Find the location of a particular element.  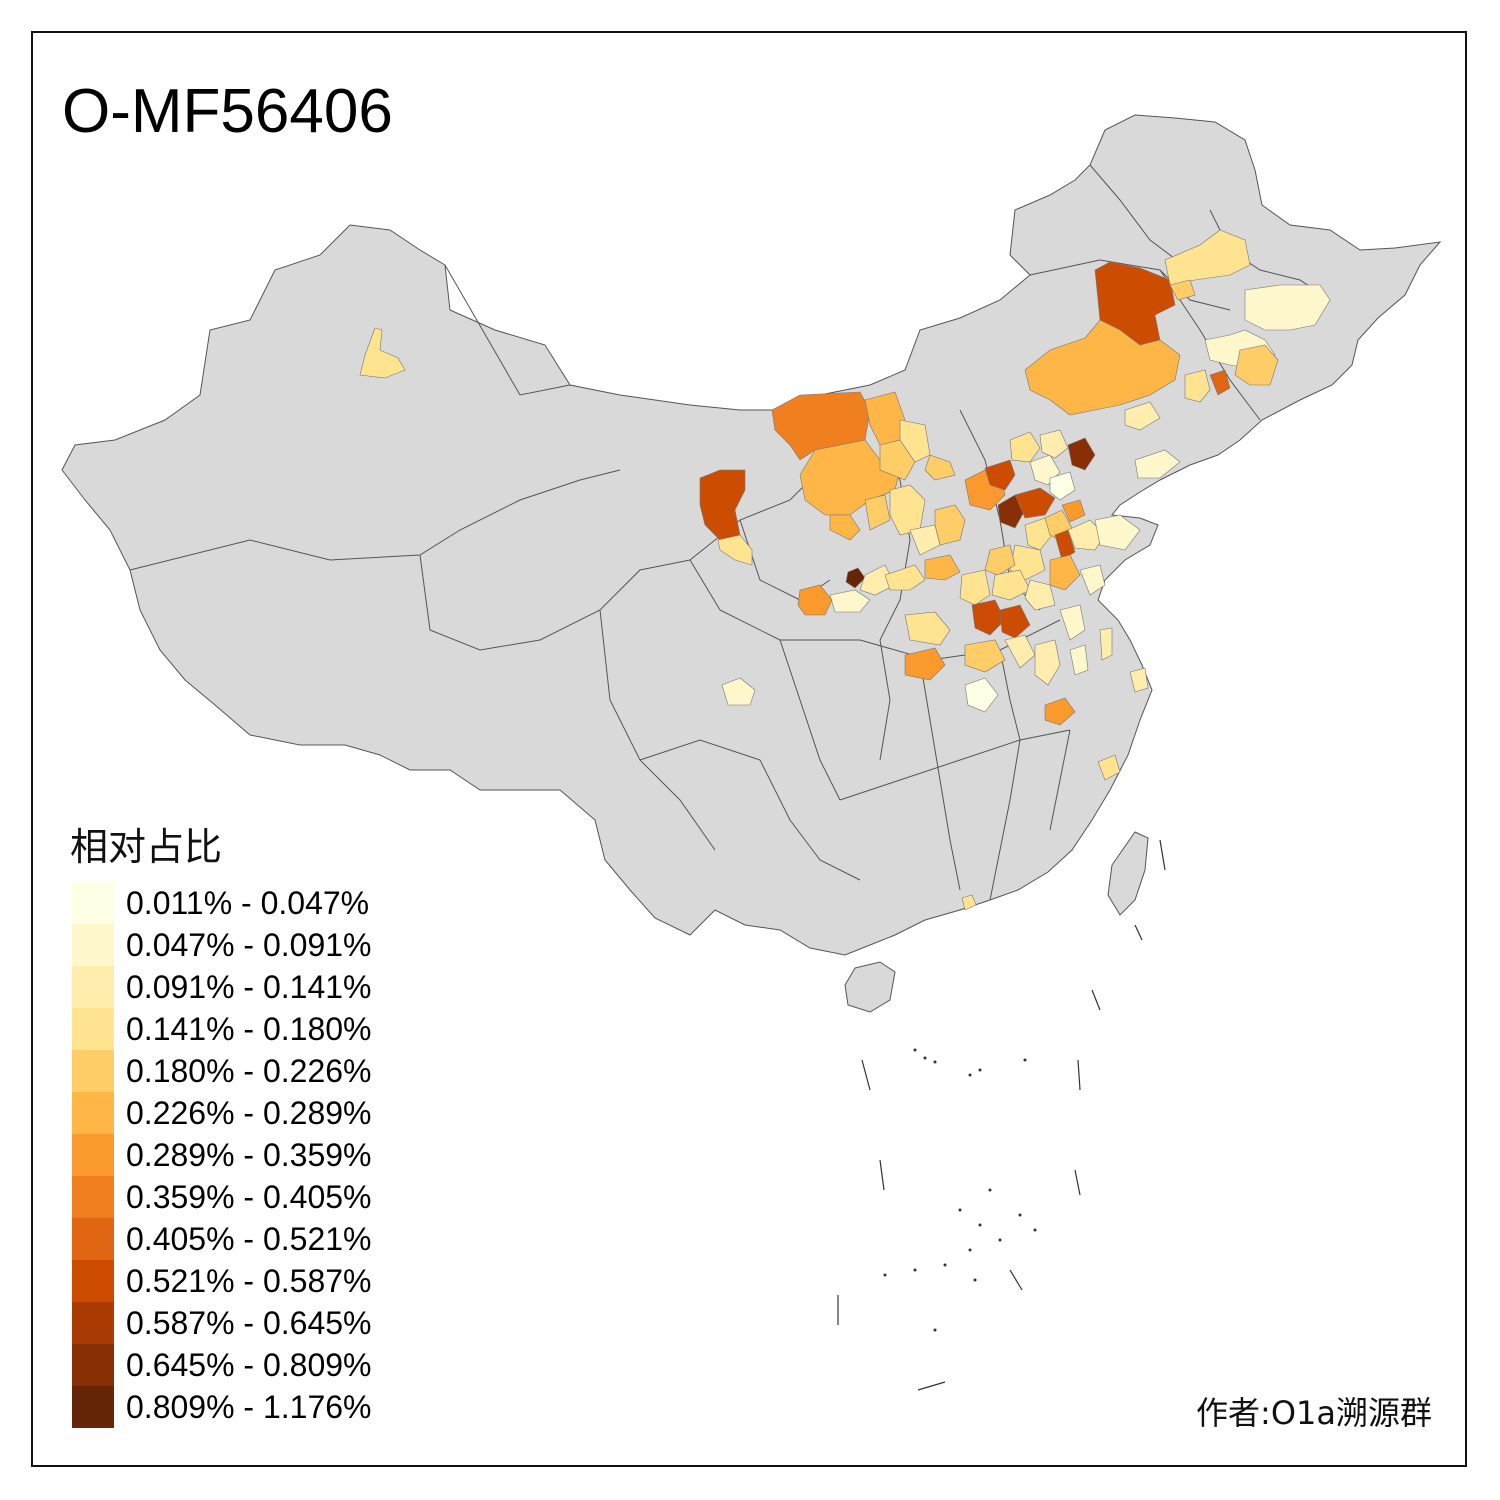

region-jl-a is located at coordinates (1287, 307).